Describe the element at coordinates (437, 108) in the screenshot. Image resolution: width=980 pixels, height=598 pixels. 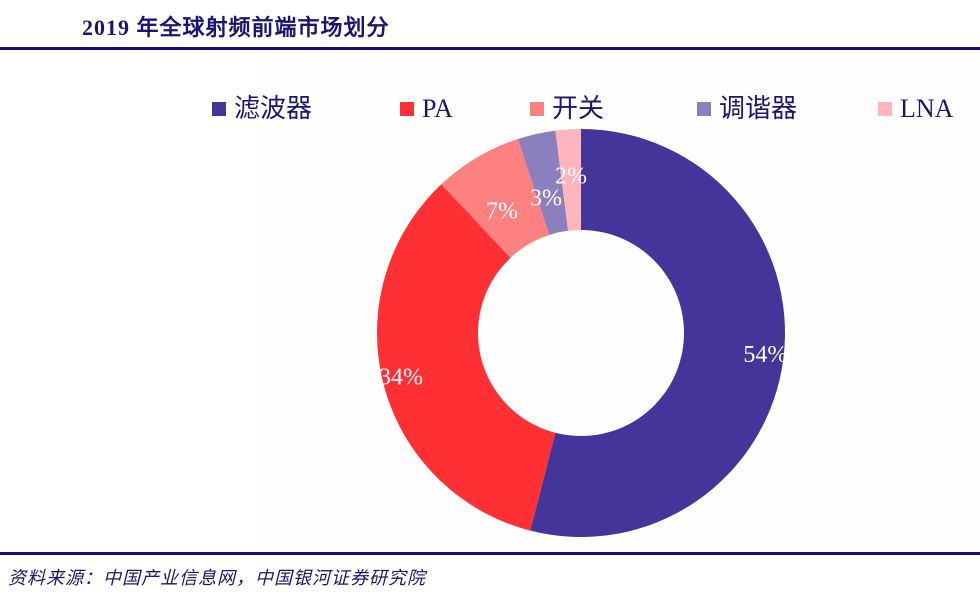
I see `legend-label: PA` at that location.